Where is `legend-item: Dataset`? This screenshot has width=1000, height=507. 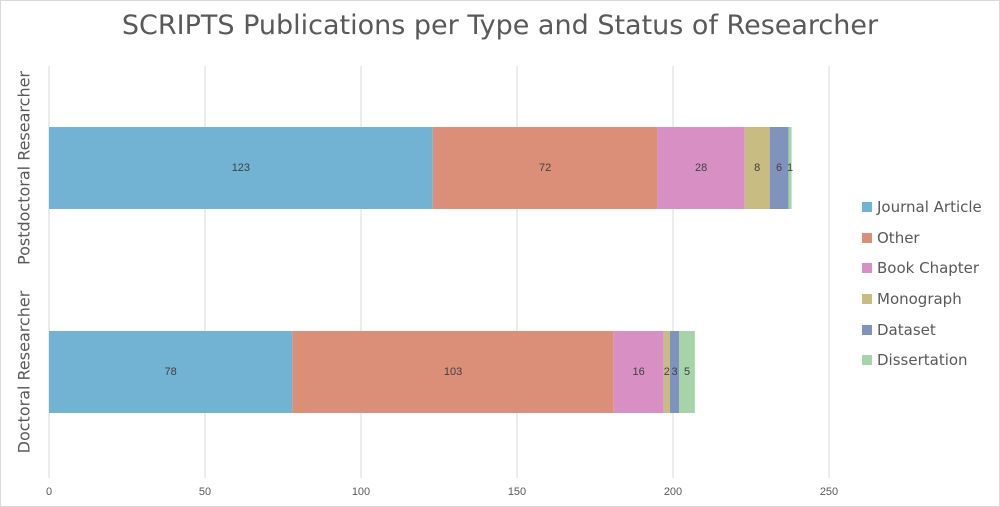
legend-item: Dataset is located at coordinates (922, 329).